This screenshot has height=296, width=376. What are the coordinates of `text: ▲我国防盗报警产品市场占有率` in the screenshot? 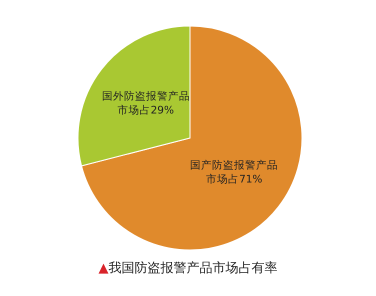 It's located at (188, 268).